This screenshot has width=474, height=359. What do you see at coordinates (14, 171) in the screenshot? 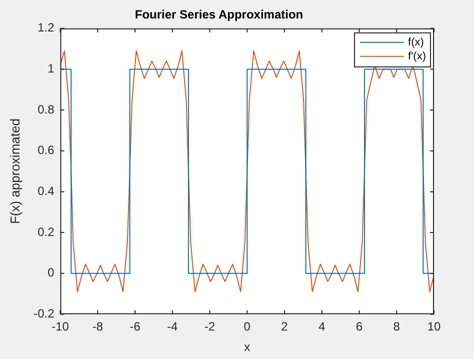
I see `y-axis-title: F(x) approximated` at bounding box center [14, 171].